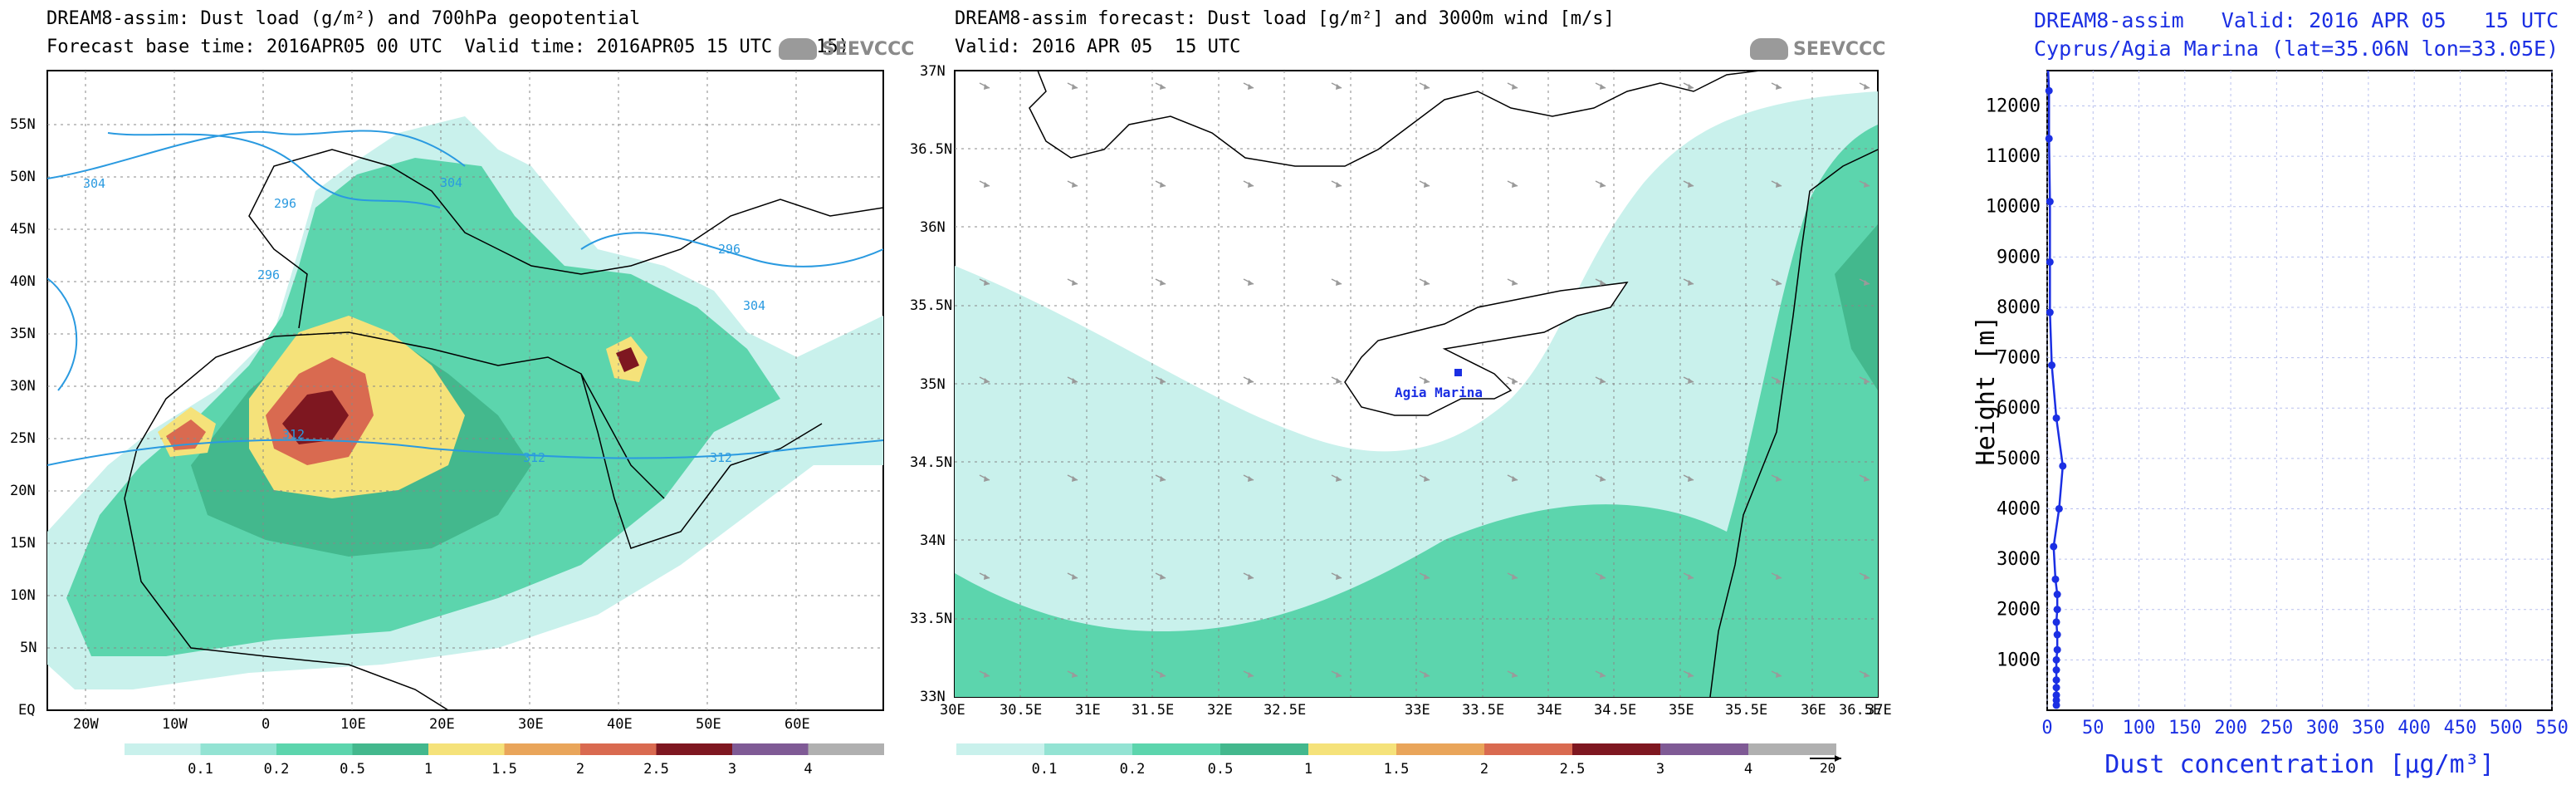 Image resolution: width=2576 pixels, height=785 pixels. What do you see at coordinates (708, 724) in the screenshot?
I see `lon-label: 50E` at bounding box center [708, 724].